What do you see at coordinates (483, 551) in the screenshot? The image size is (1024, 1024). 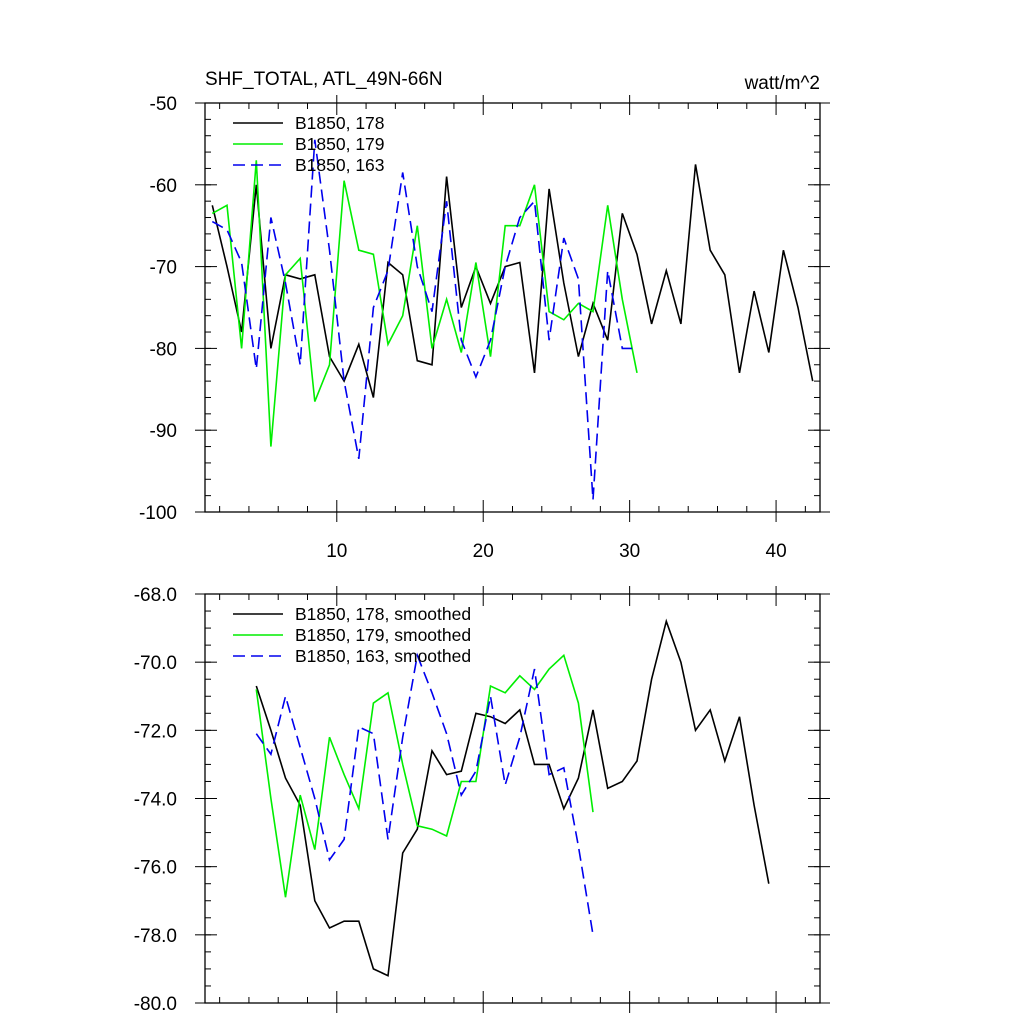 I see `x-tick-label: 20` at bounding box center [483, 551].